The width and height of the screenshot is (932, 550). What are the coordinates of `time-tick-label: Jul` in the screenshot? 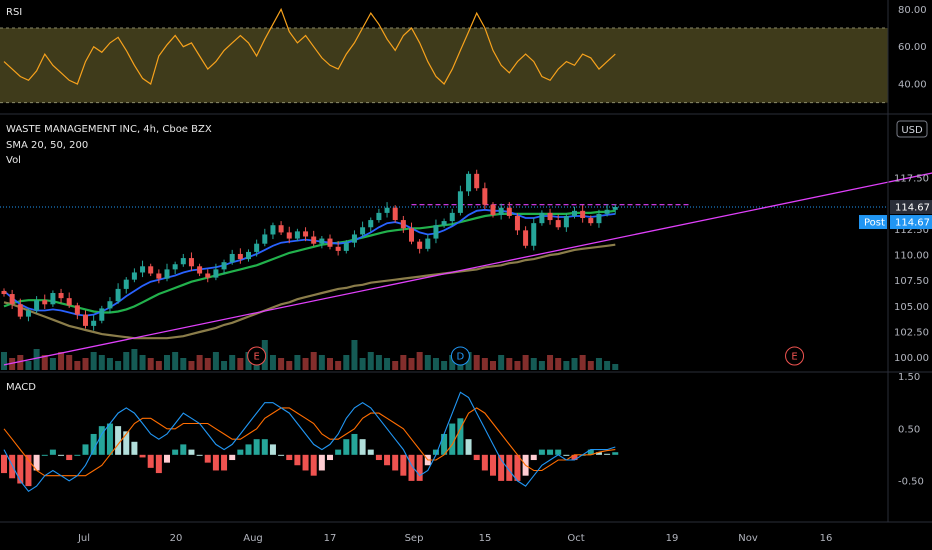 It's located at (83, 538).